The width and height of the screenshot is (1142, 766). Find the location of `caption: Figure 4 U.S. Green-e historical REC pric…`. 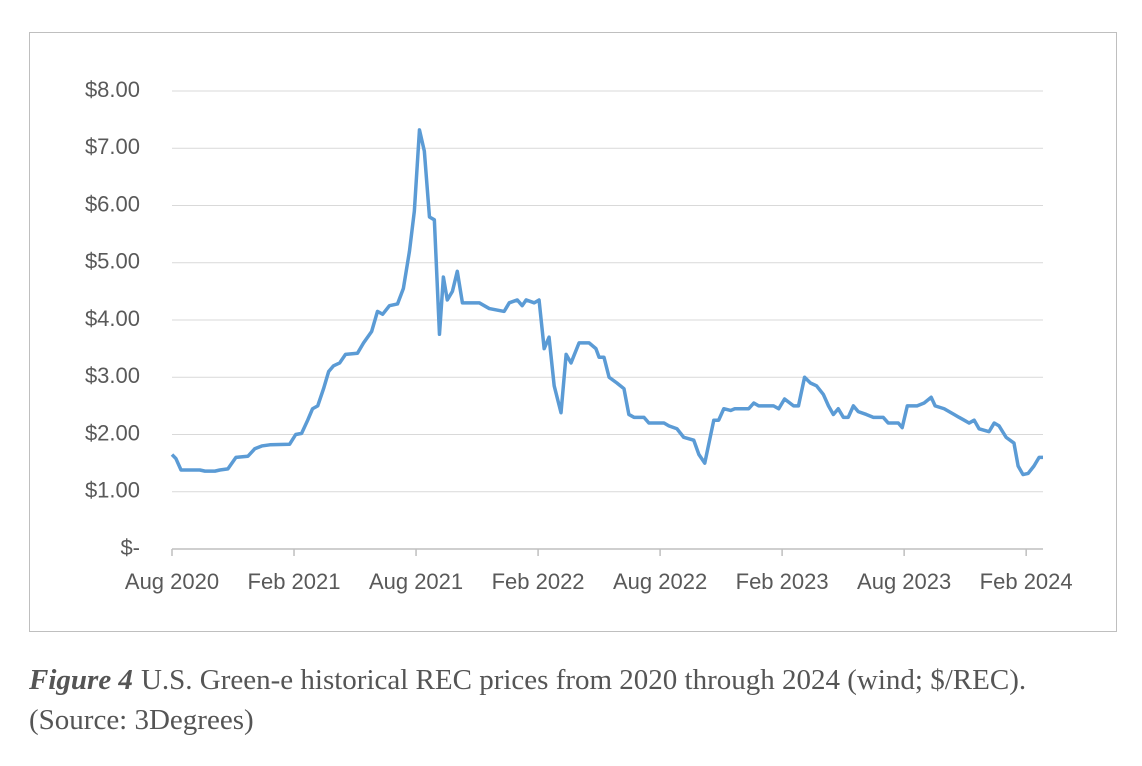

caption: Figure 4 U.S. Green-e historical REC pric… is located at coordinates (534, 700).